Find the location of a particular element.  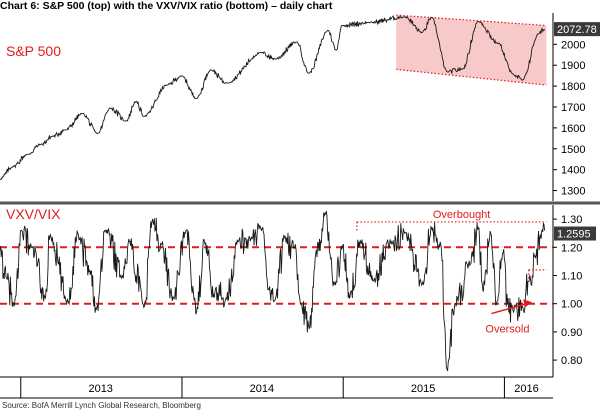

year-label: 2014 is located at coordinates (262, 389).